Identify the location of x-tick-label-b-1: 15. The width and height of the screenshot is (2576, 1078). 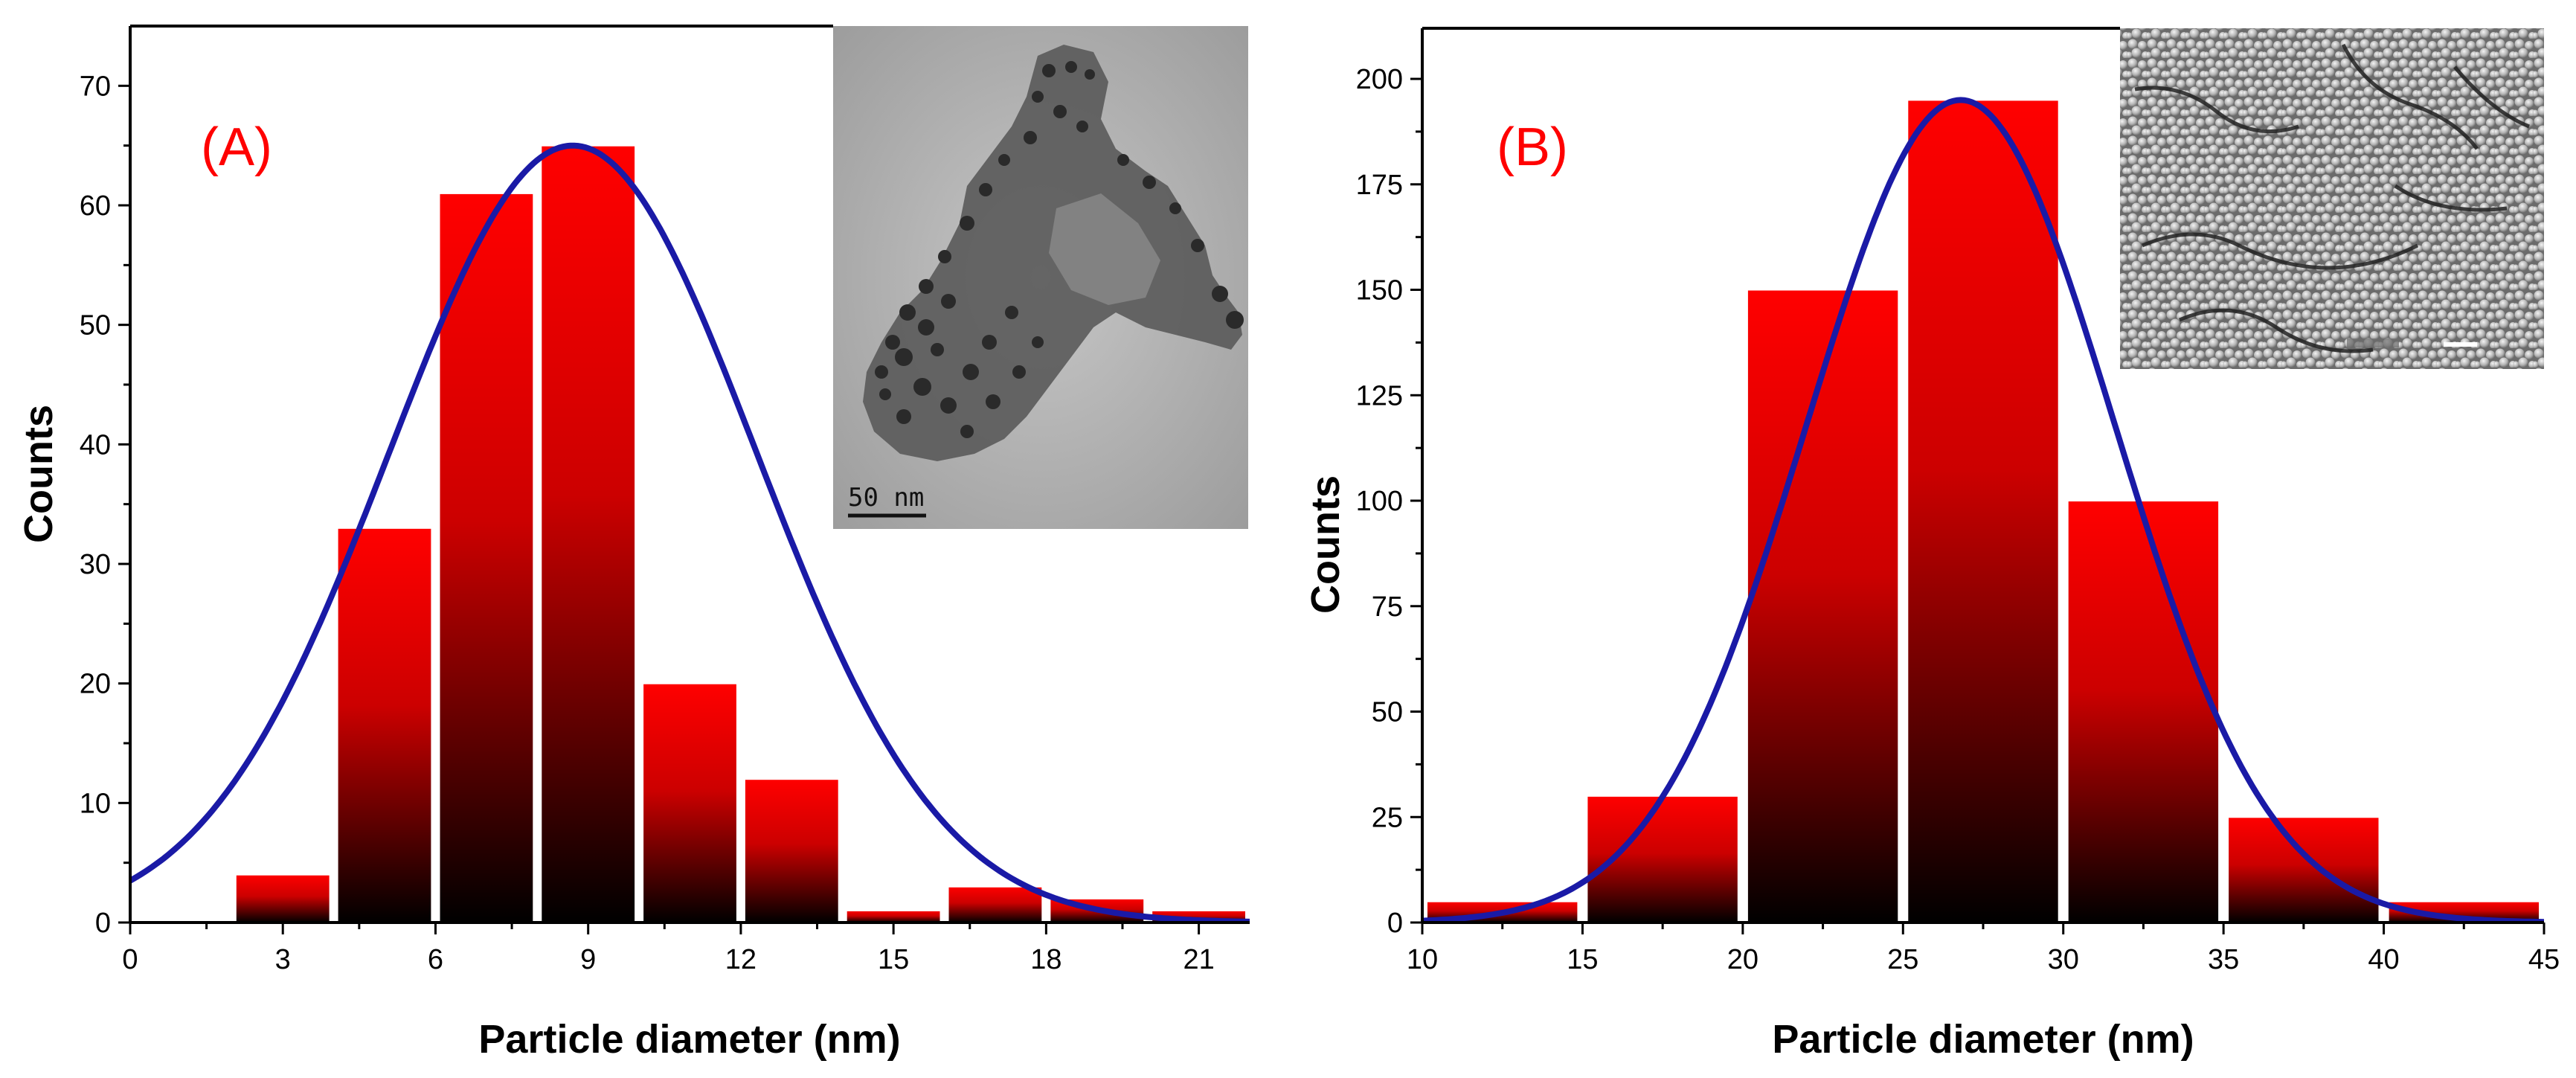
(1582, 959).